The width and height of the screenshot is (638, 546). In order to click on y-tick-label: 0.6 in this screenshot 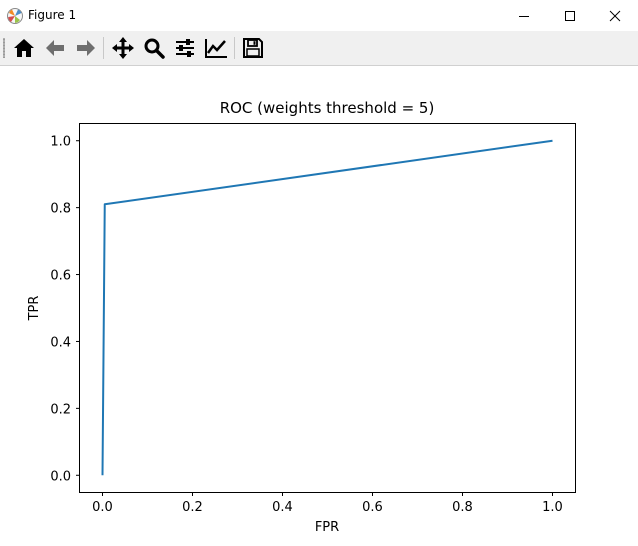, I will do `click(60, 276)`.